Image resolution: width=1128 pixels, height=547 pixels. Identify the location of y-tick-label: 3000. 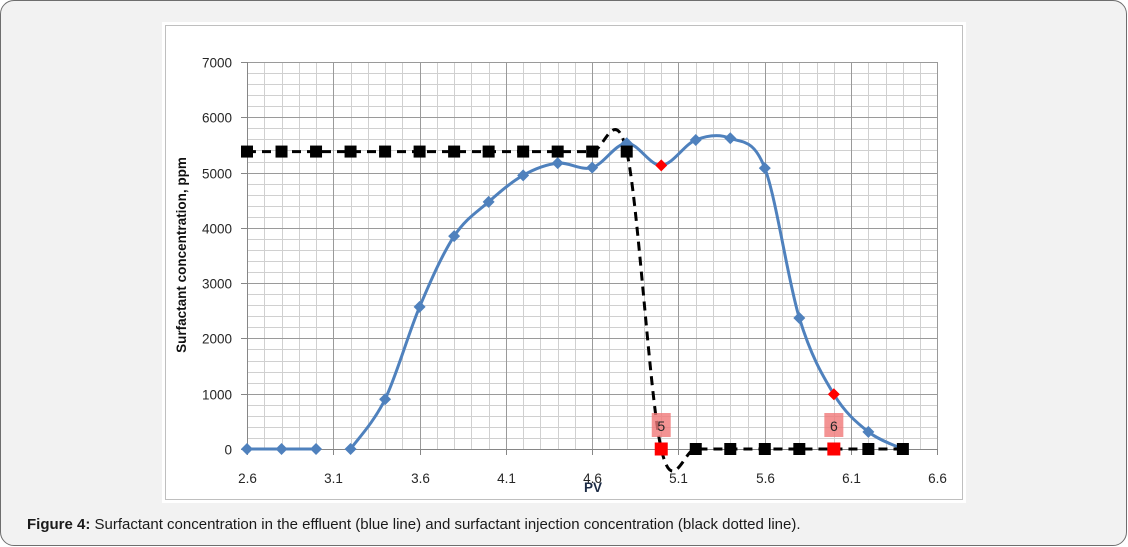
(217, 284).